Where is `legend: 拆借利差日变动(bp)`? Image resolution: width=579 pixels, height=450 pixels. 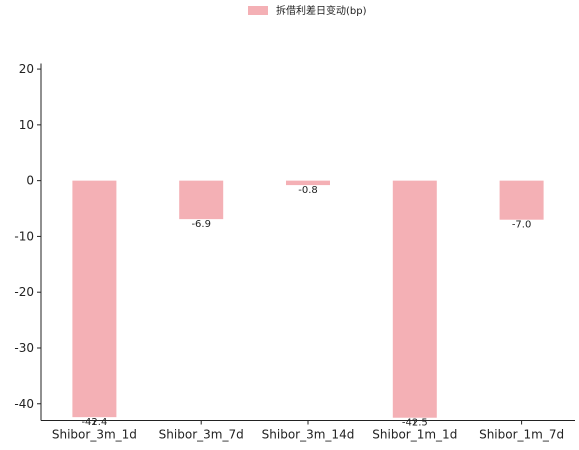 legend: 拆借利差日变动(bp) is located at coordinates (307, 10).